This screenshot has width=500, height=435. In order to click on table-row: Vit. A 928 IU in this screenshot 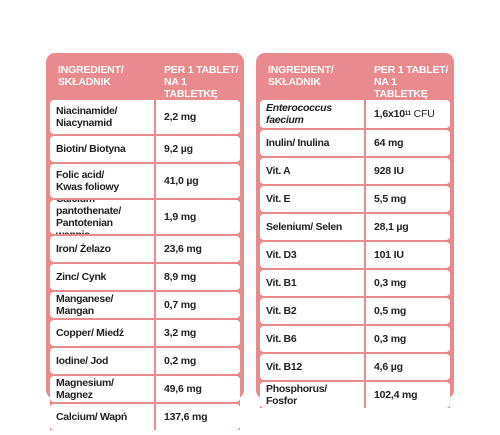, I will do `click(355, 171)`.